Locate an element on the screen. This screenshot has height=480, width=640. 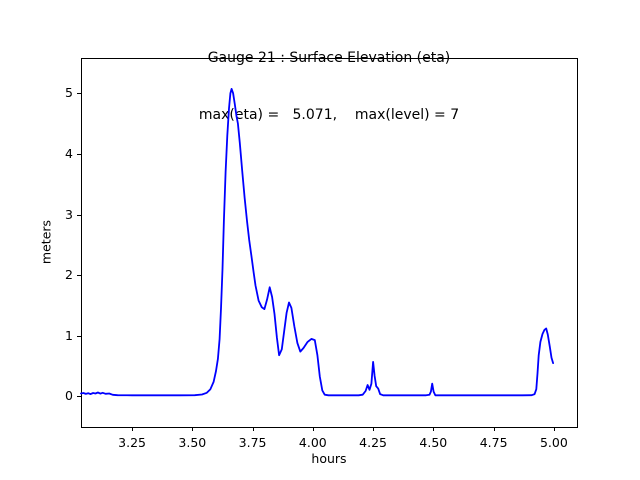
x-tick-label: 4.75 is located at coordinates (493, 442).